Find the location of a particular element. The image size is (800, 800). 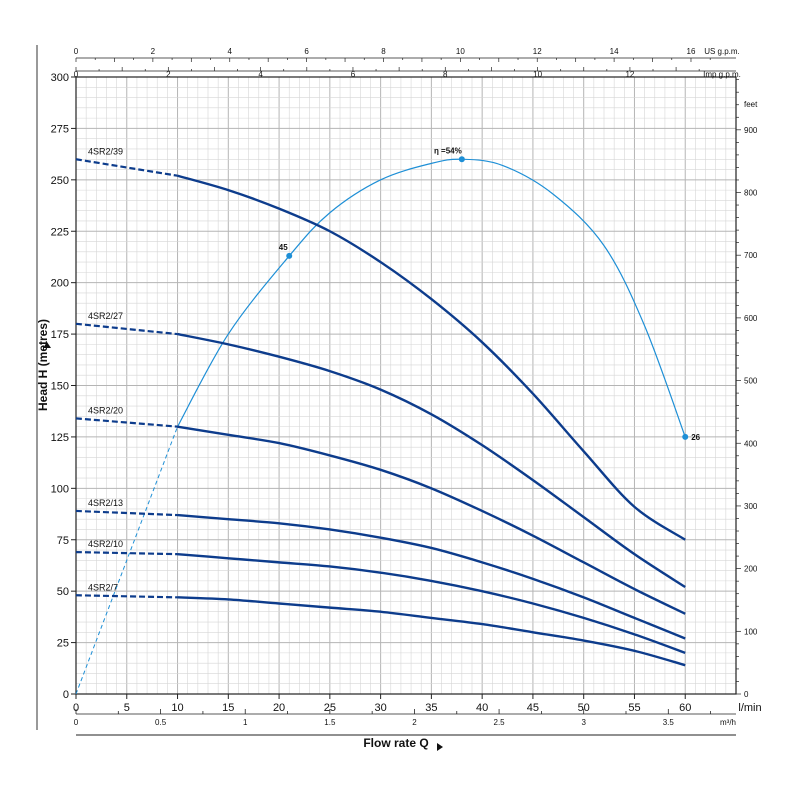

y-axis-label: Head H (metres) is located at coordinates (43, 365).